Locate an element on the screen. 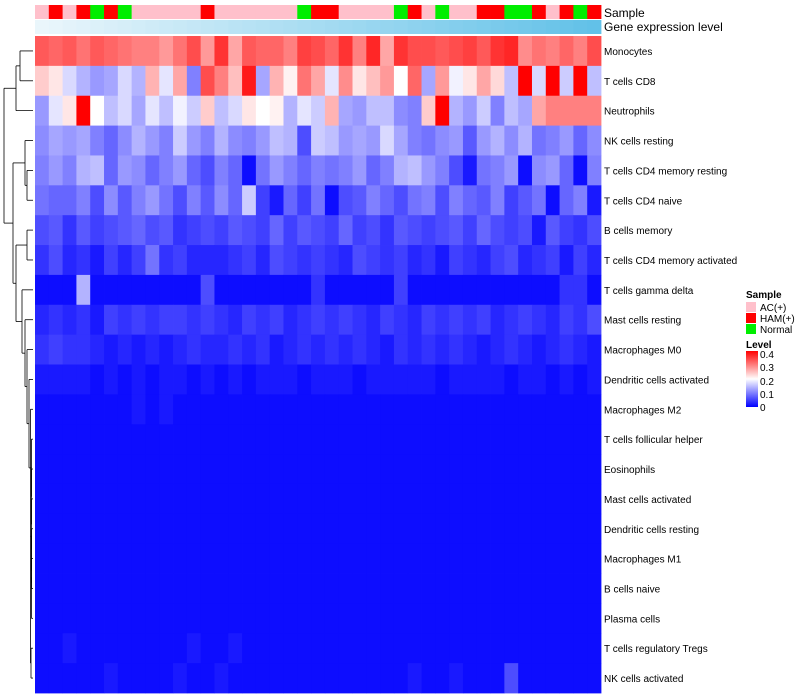 Image resolution: width=800 pixels, height=700 pixels. row-label: Monocytes is located at coordinates (628, 52).